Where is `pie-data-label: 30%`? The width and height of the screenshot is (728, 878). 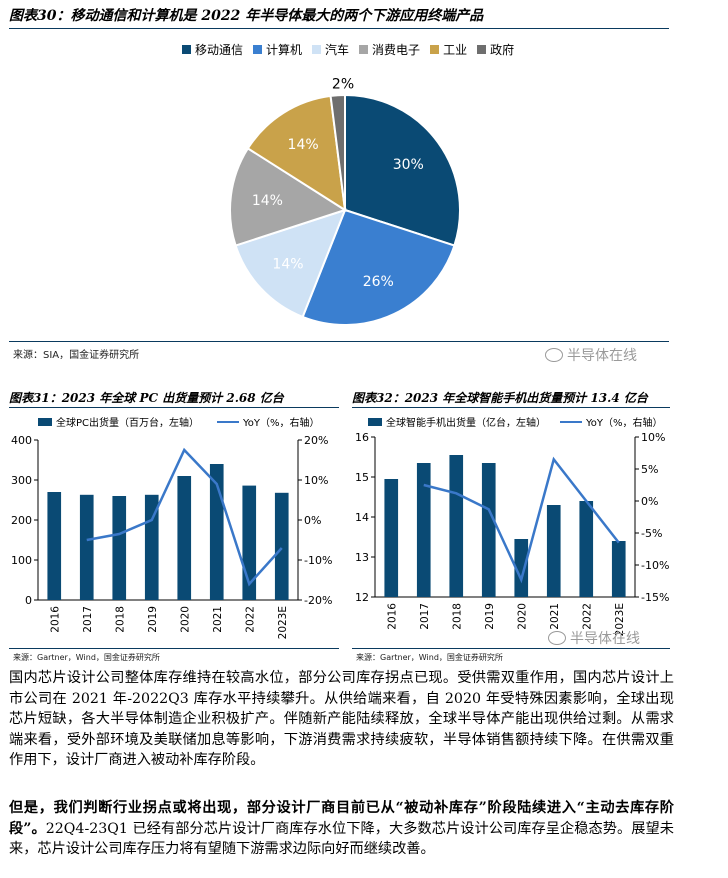
pie-data-label: 30% is located at coordinates (408, 165).